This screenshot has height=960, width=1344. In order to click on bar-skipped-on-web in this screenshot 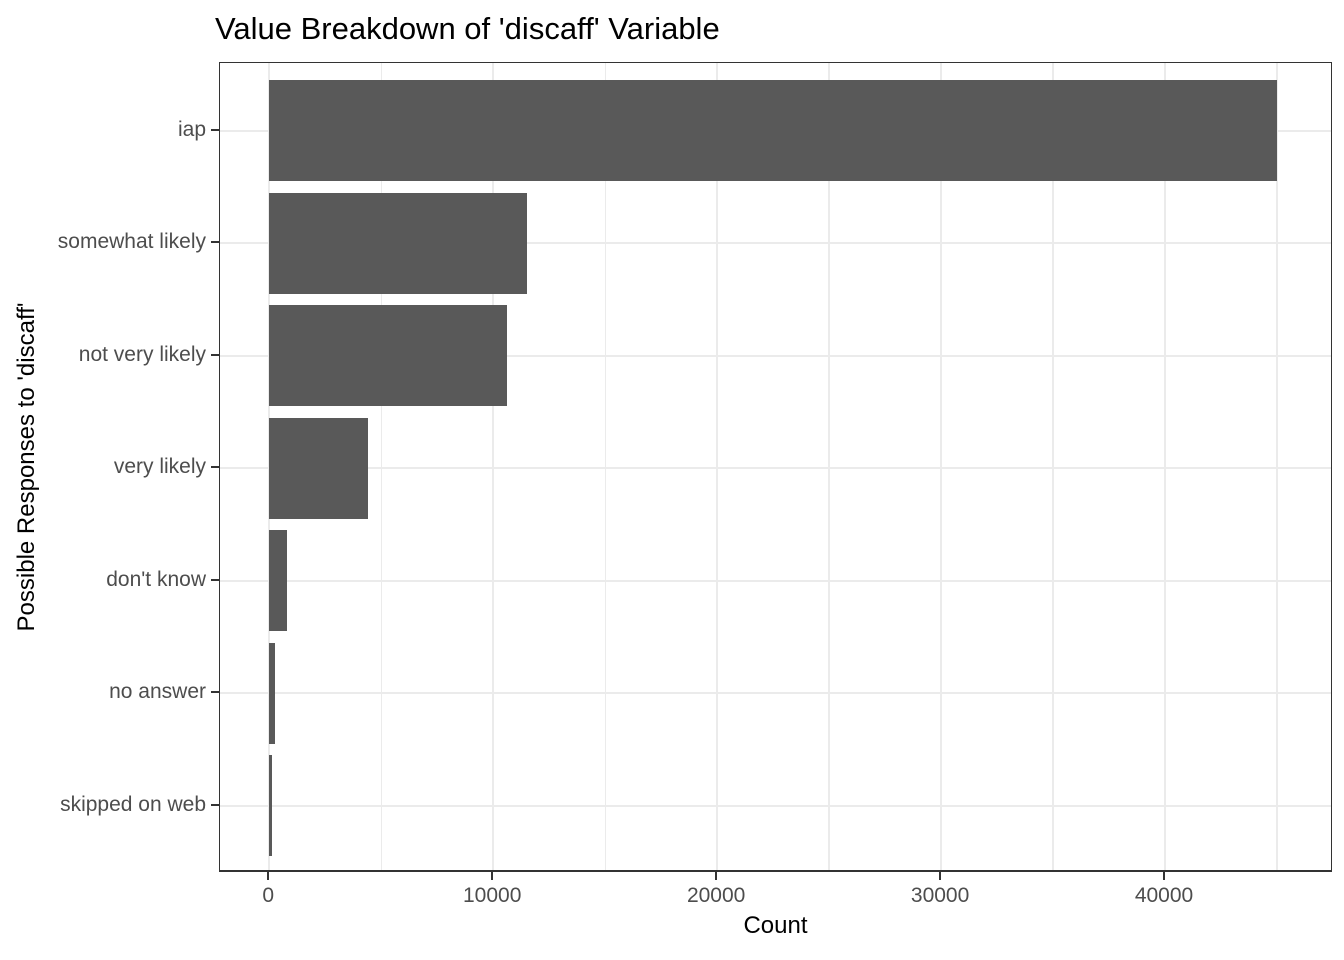, I will do `click(270, 805)`.